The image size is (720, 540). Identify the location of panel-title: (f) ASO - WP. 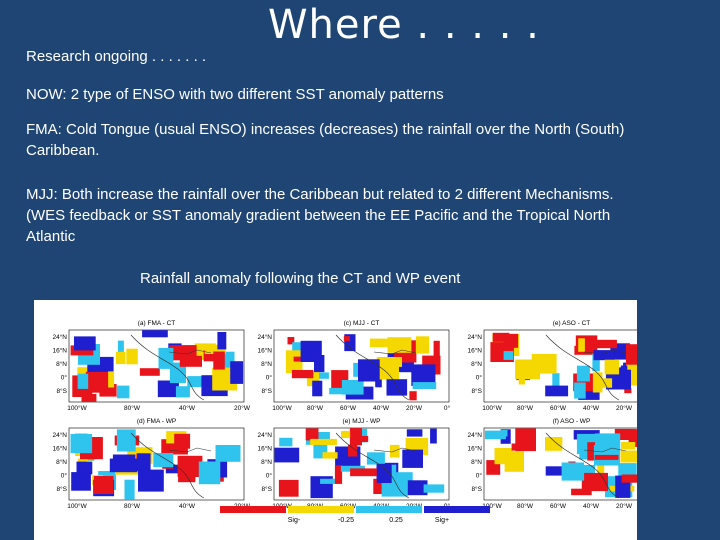
(572, 421).